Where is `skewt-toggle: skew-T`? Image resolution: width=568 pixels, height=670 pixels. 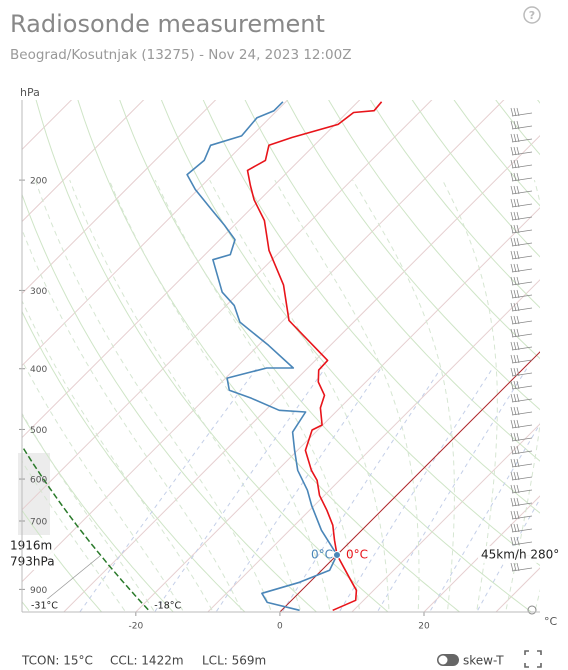 skewt-toggle: skew-T is located at coordinates (470, 661).